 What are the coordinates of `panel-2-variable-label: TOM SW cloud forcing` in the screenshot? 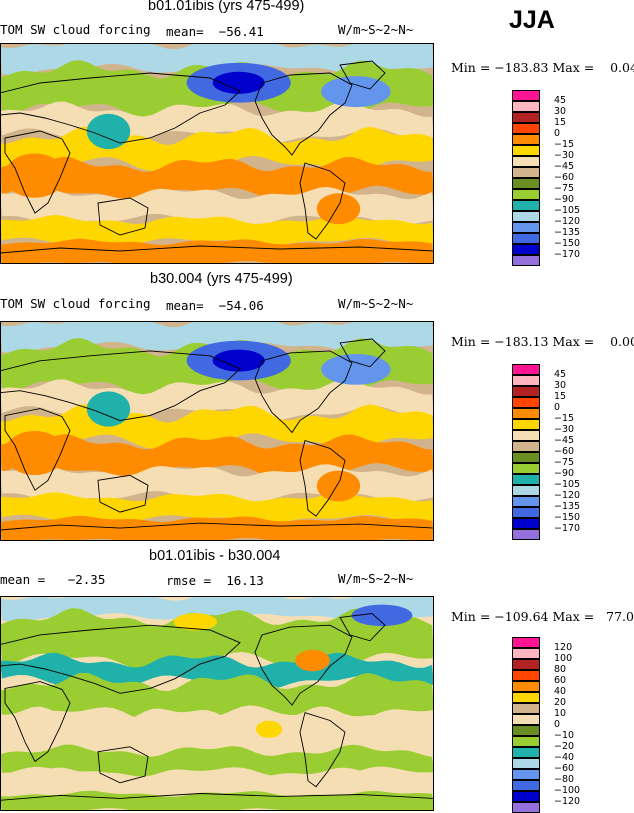 It's located at (75, 303).